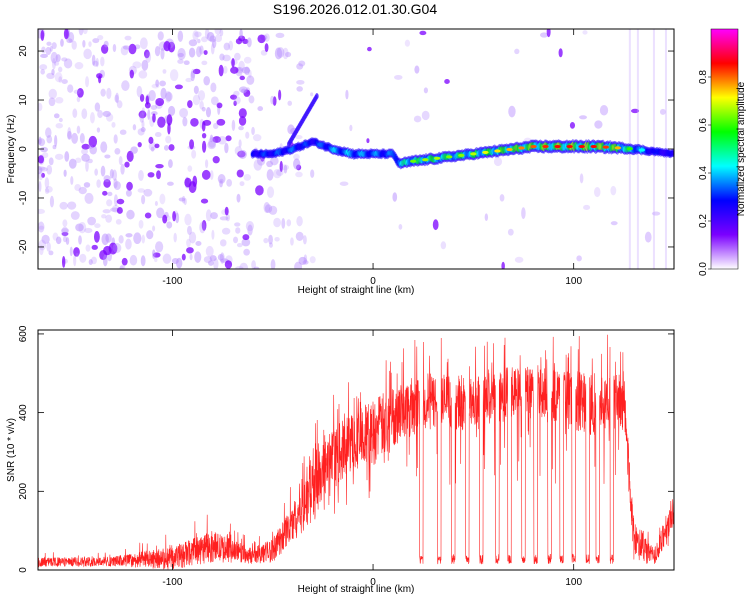 The image size is (750, 600). What do you see at coordinates (373, 281) in the screenshot?
I see `x-tick-label: 0` at bounding box center [373, 281].